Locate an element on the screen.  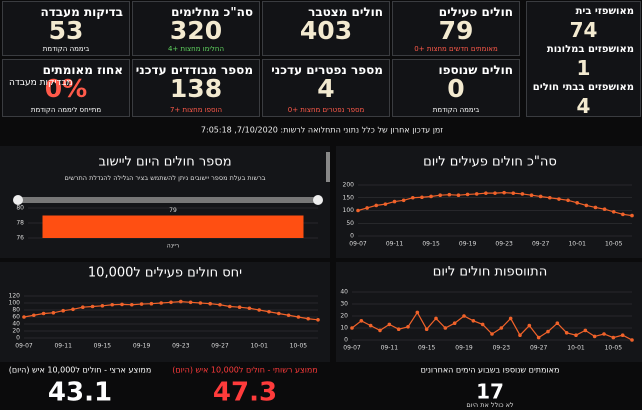
y-tick-label: 78 is located at coordinates (20, 223).